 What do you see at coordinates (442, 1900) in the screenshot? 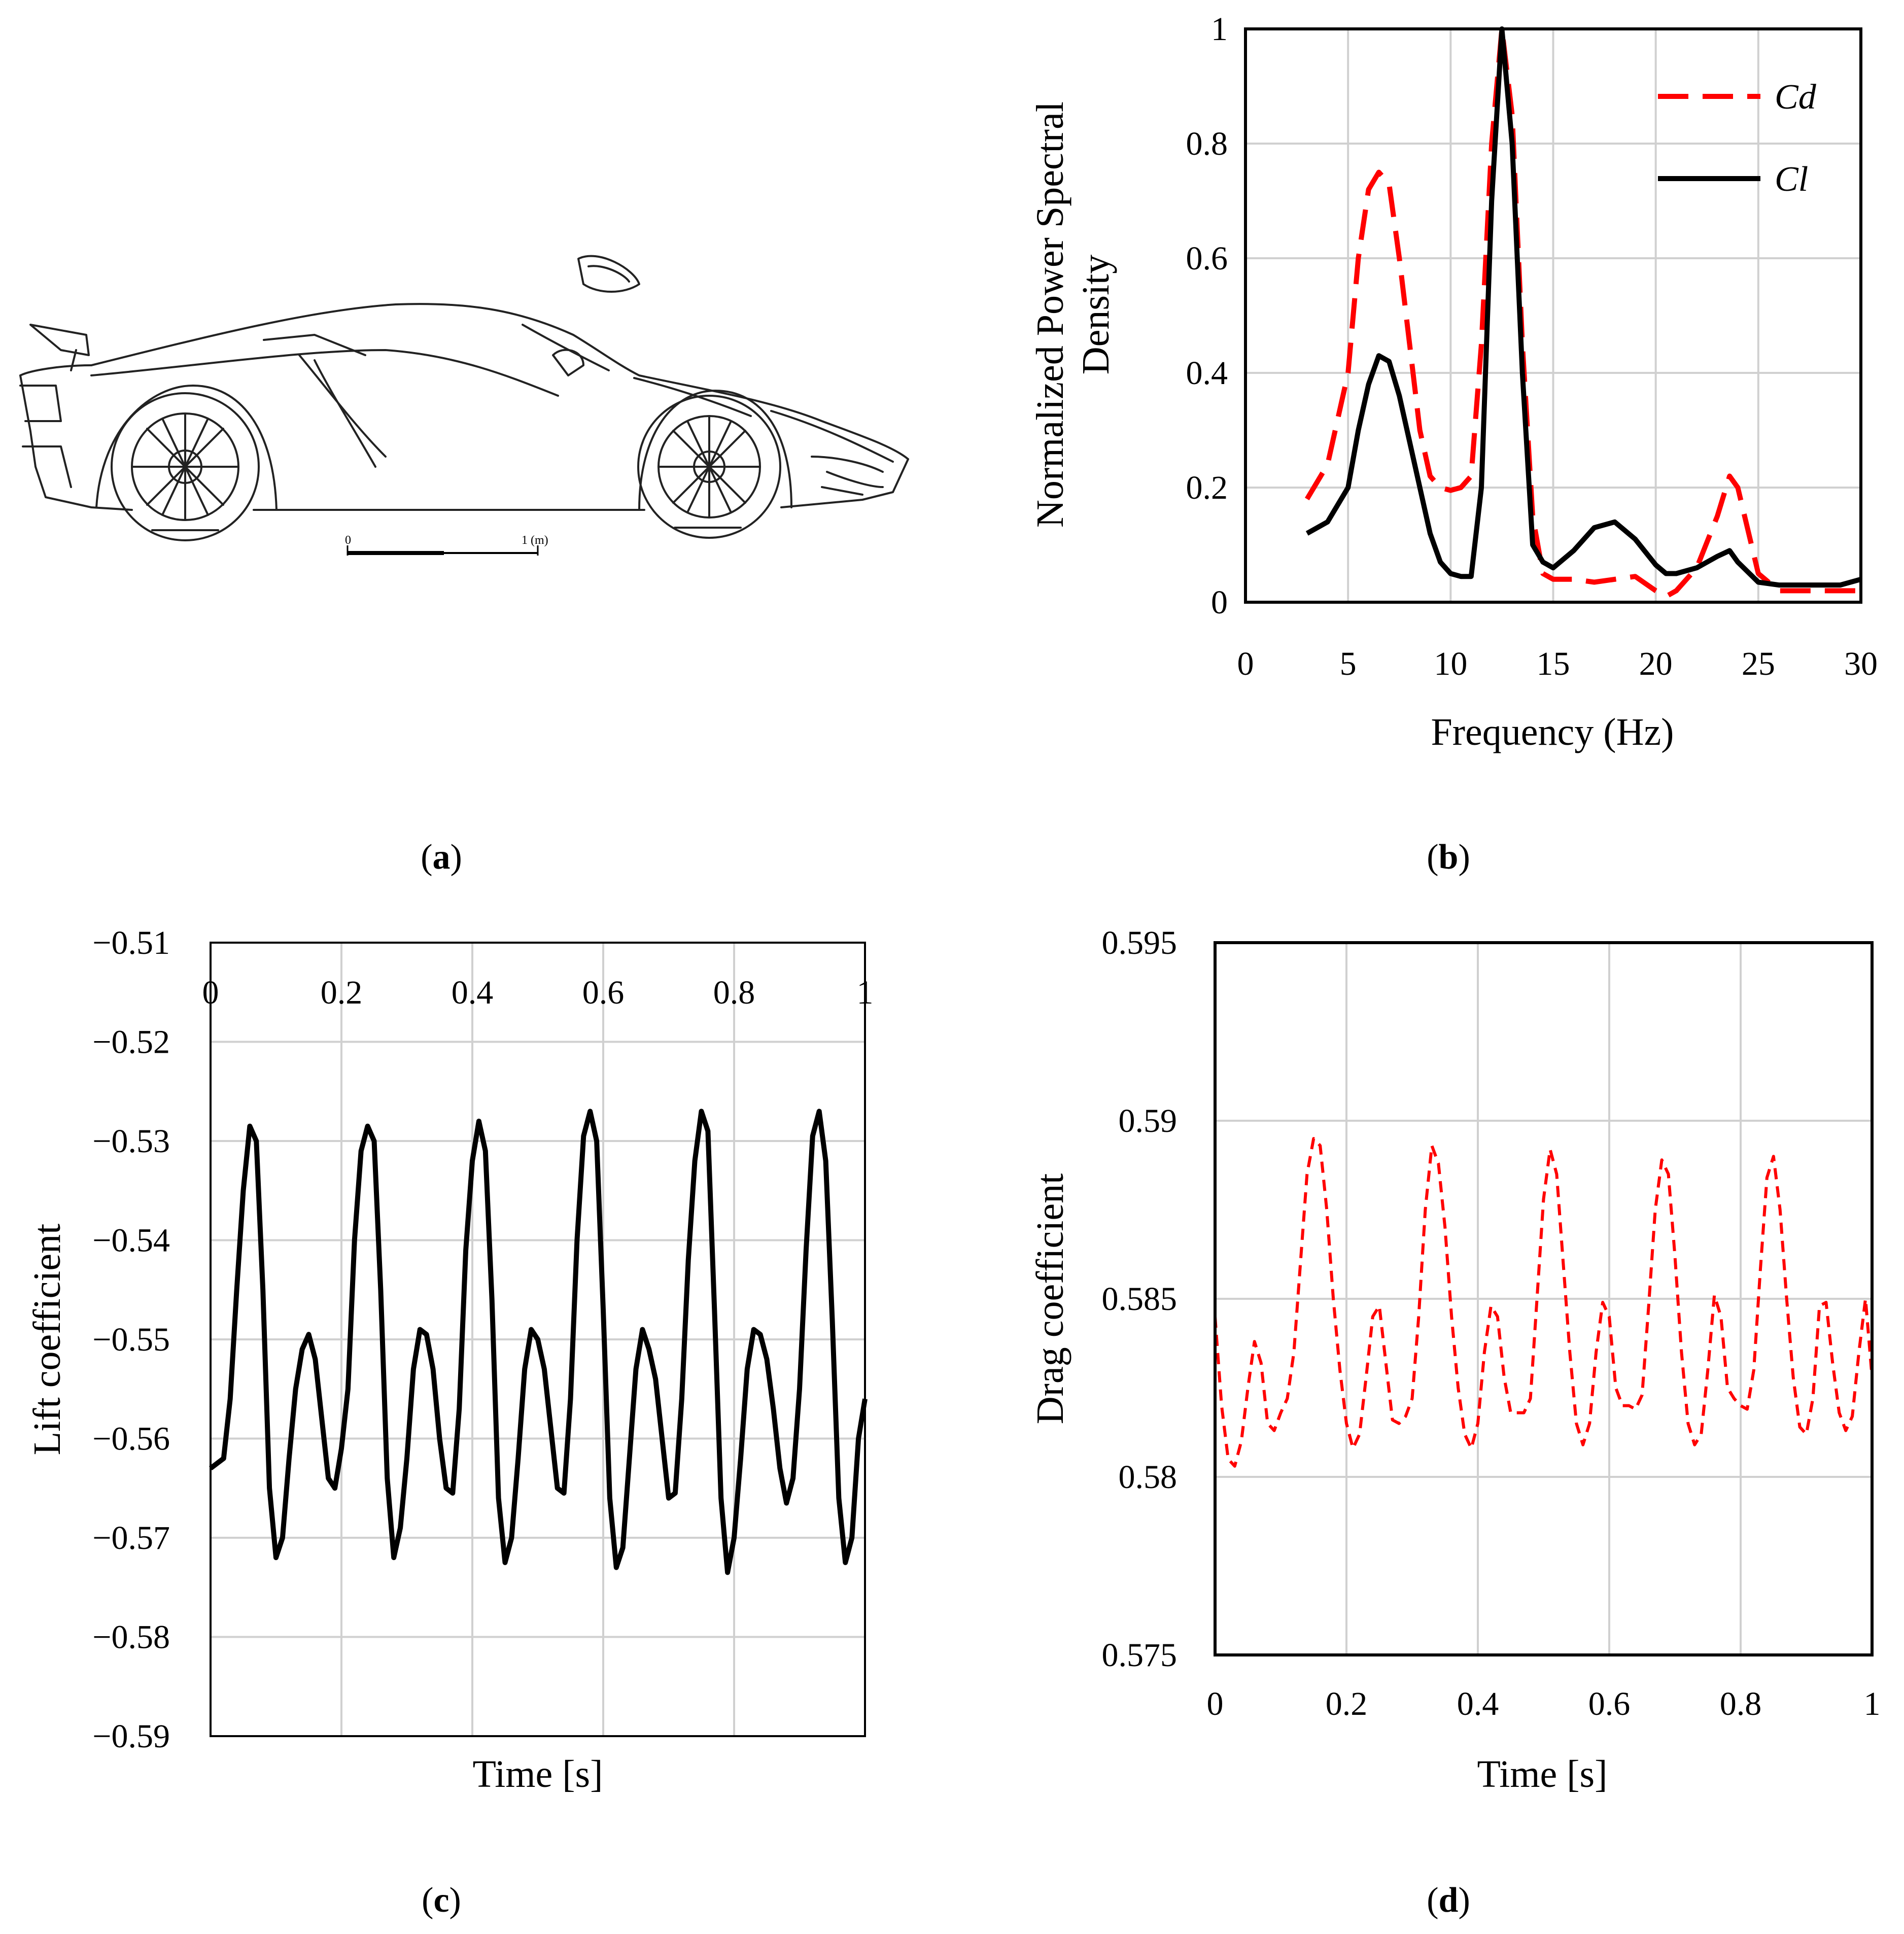
I see `panel-label-c: (c)` at bounding box center [442, 1900].